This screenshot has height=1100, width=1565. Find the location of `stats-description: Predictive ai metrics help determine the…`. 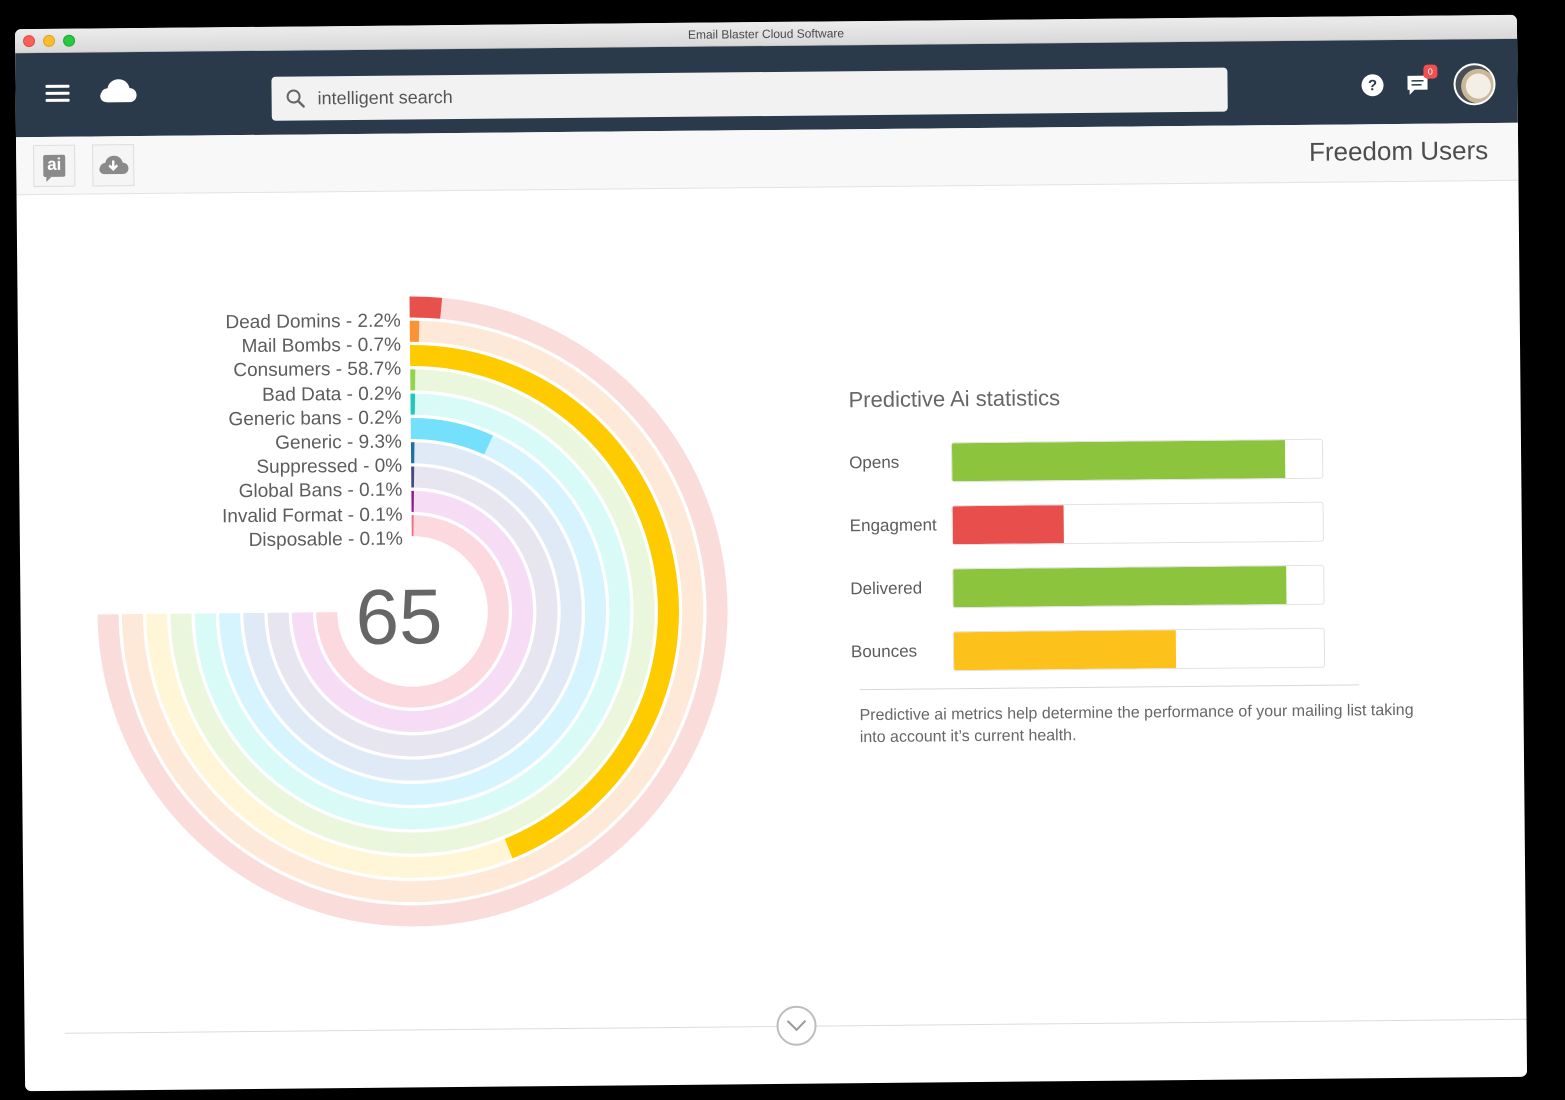

stats-description: Predictive ai metrics help determine the… is located at coordinates (1136, 724).